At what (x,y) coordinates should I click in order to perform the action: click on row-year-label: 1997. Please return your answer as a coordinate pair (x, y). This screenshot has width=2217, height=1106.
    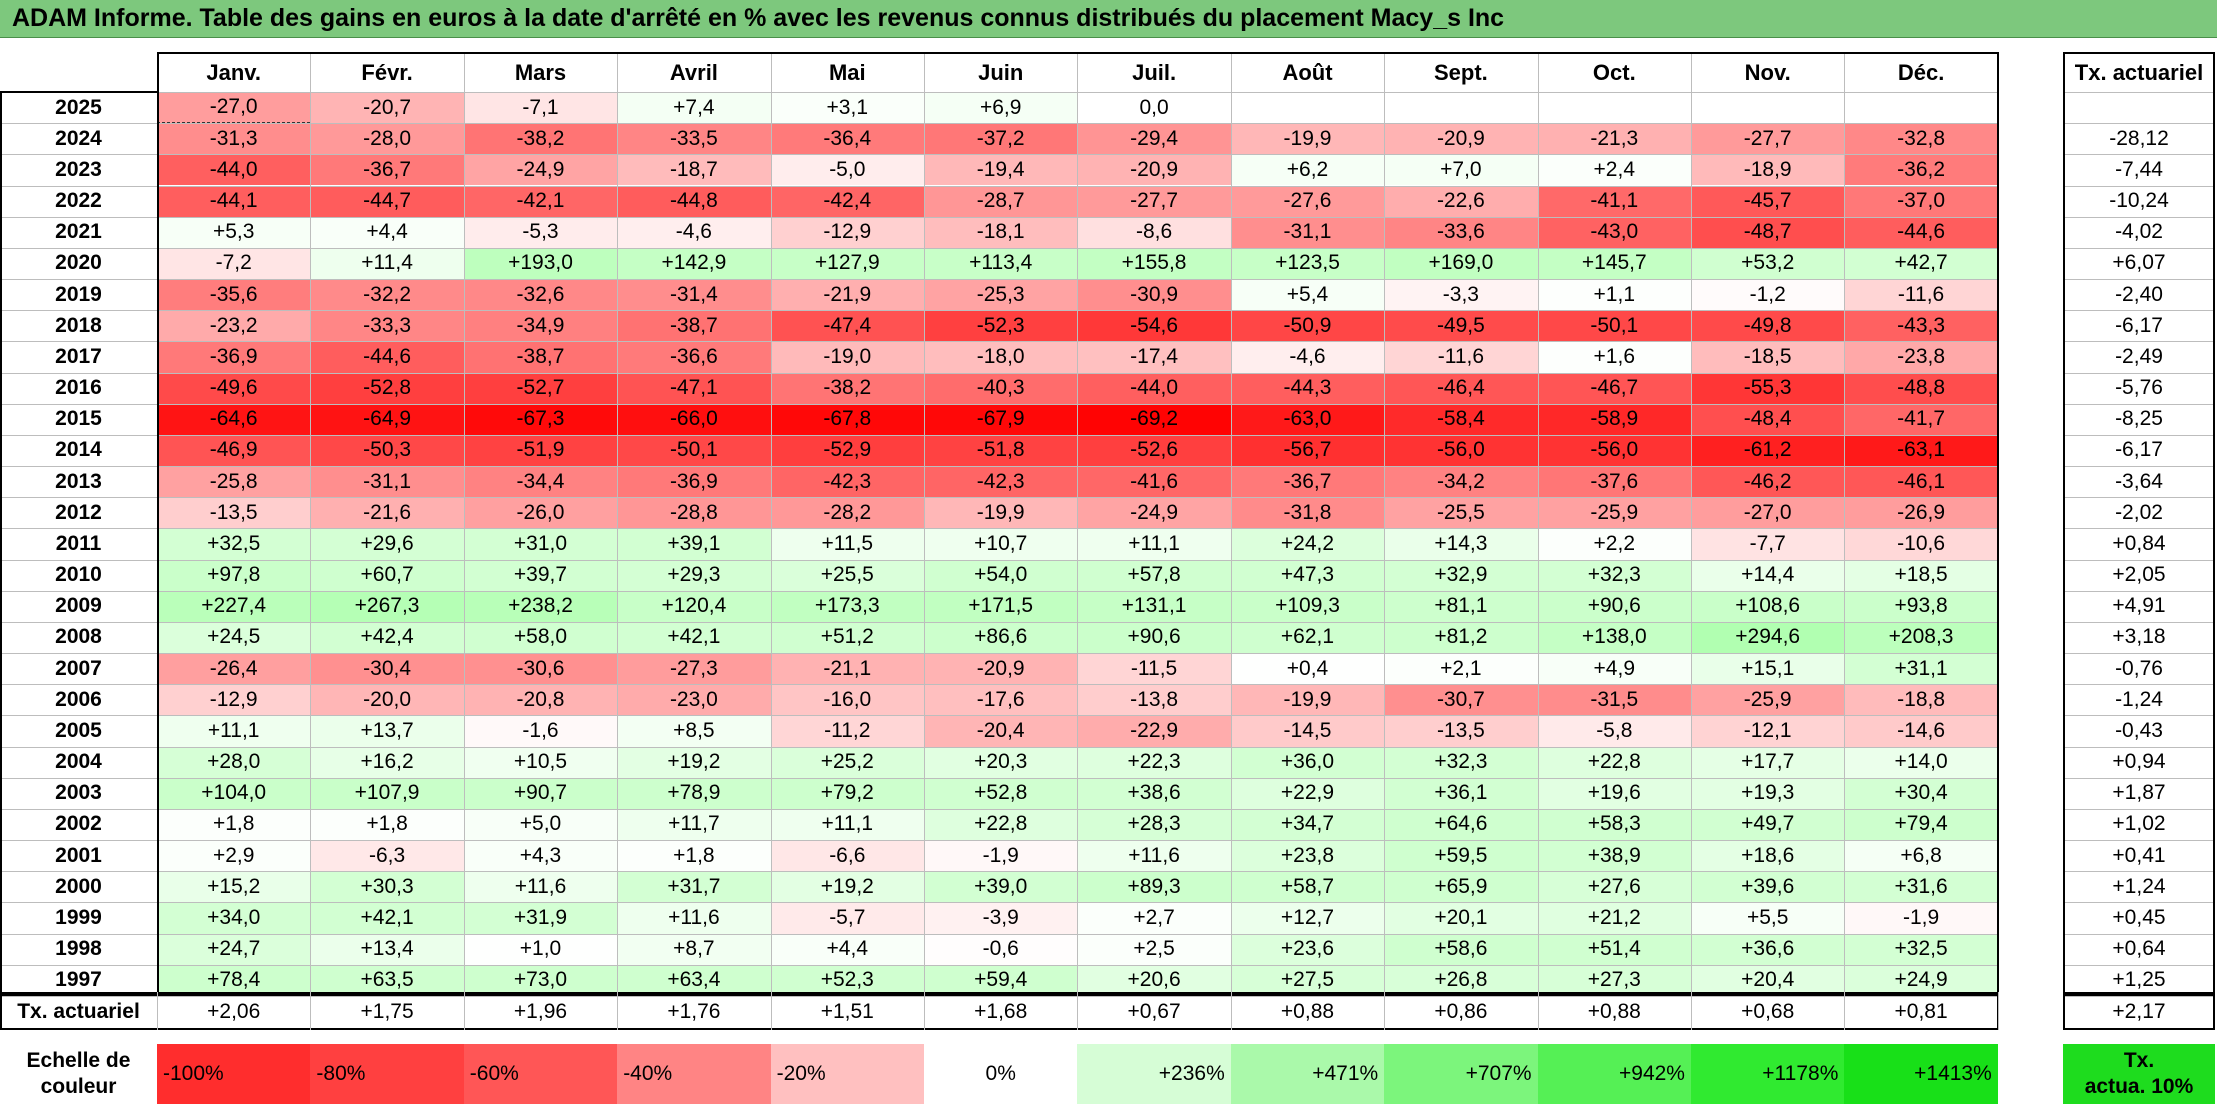
    Looking at the image, I should click on (78, 980).